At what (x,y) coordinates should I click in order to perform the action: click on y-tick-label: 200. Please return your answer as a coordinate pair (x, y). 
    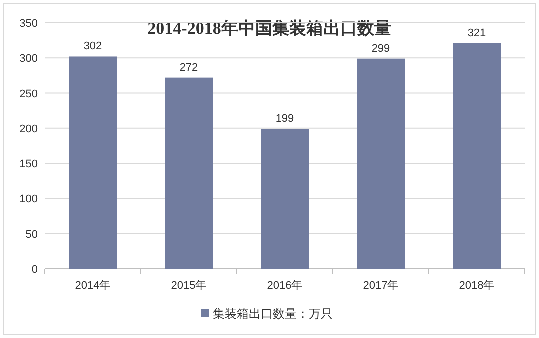
    Looking at the image, I should click on (29, 129).